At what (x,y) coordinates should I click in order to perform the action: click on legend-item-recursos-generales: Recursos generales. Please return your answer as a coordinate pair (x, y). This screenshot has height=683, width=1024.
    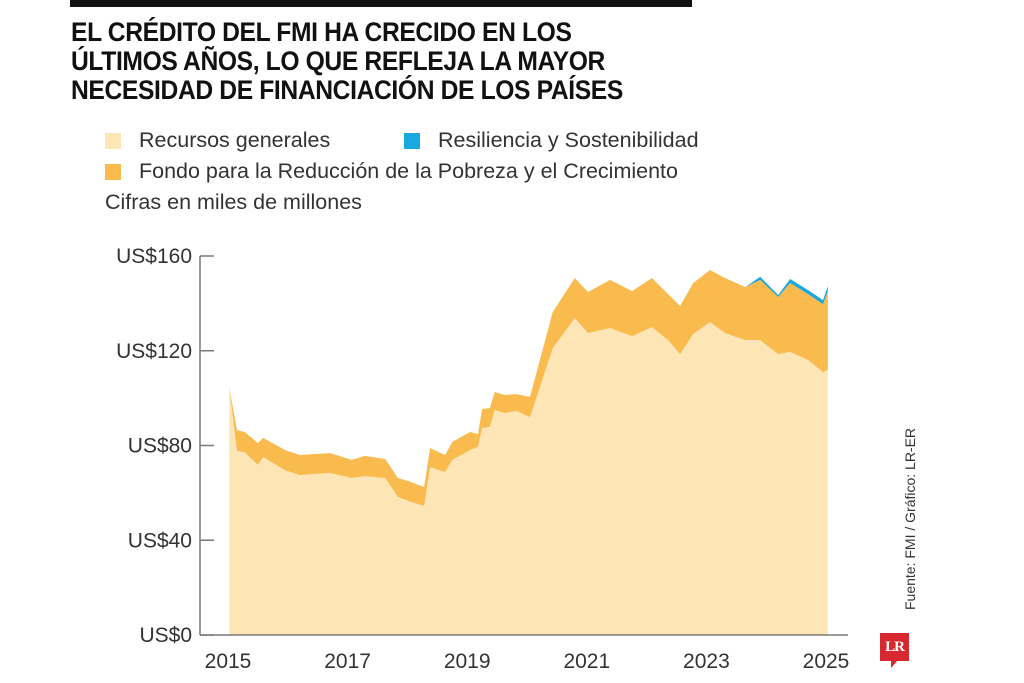
    Looking at the image, I should click on (217, 140).